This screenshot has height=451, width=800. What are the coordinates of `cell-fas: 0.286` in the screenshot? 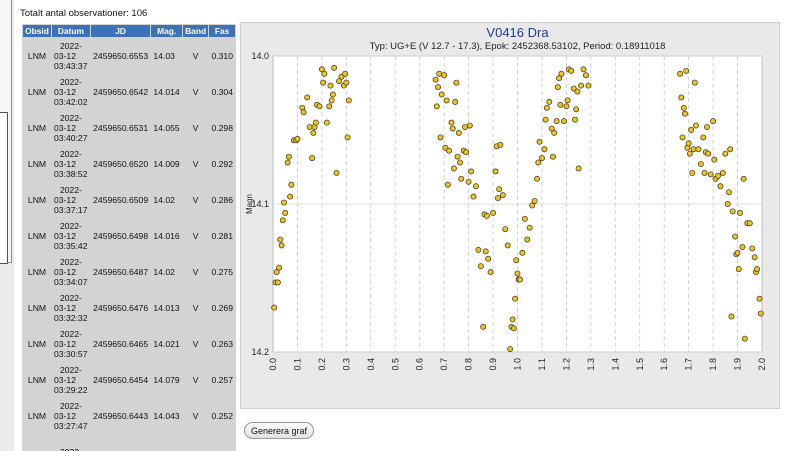 It's located at (222, 199).